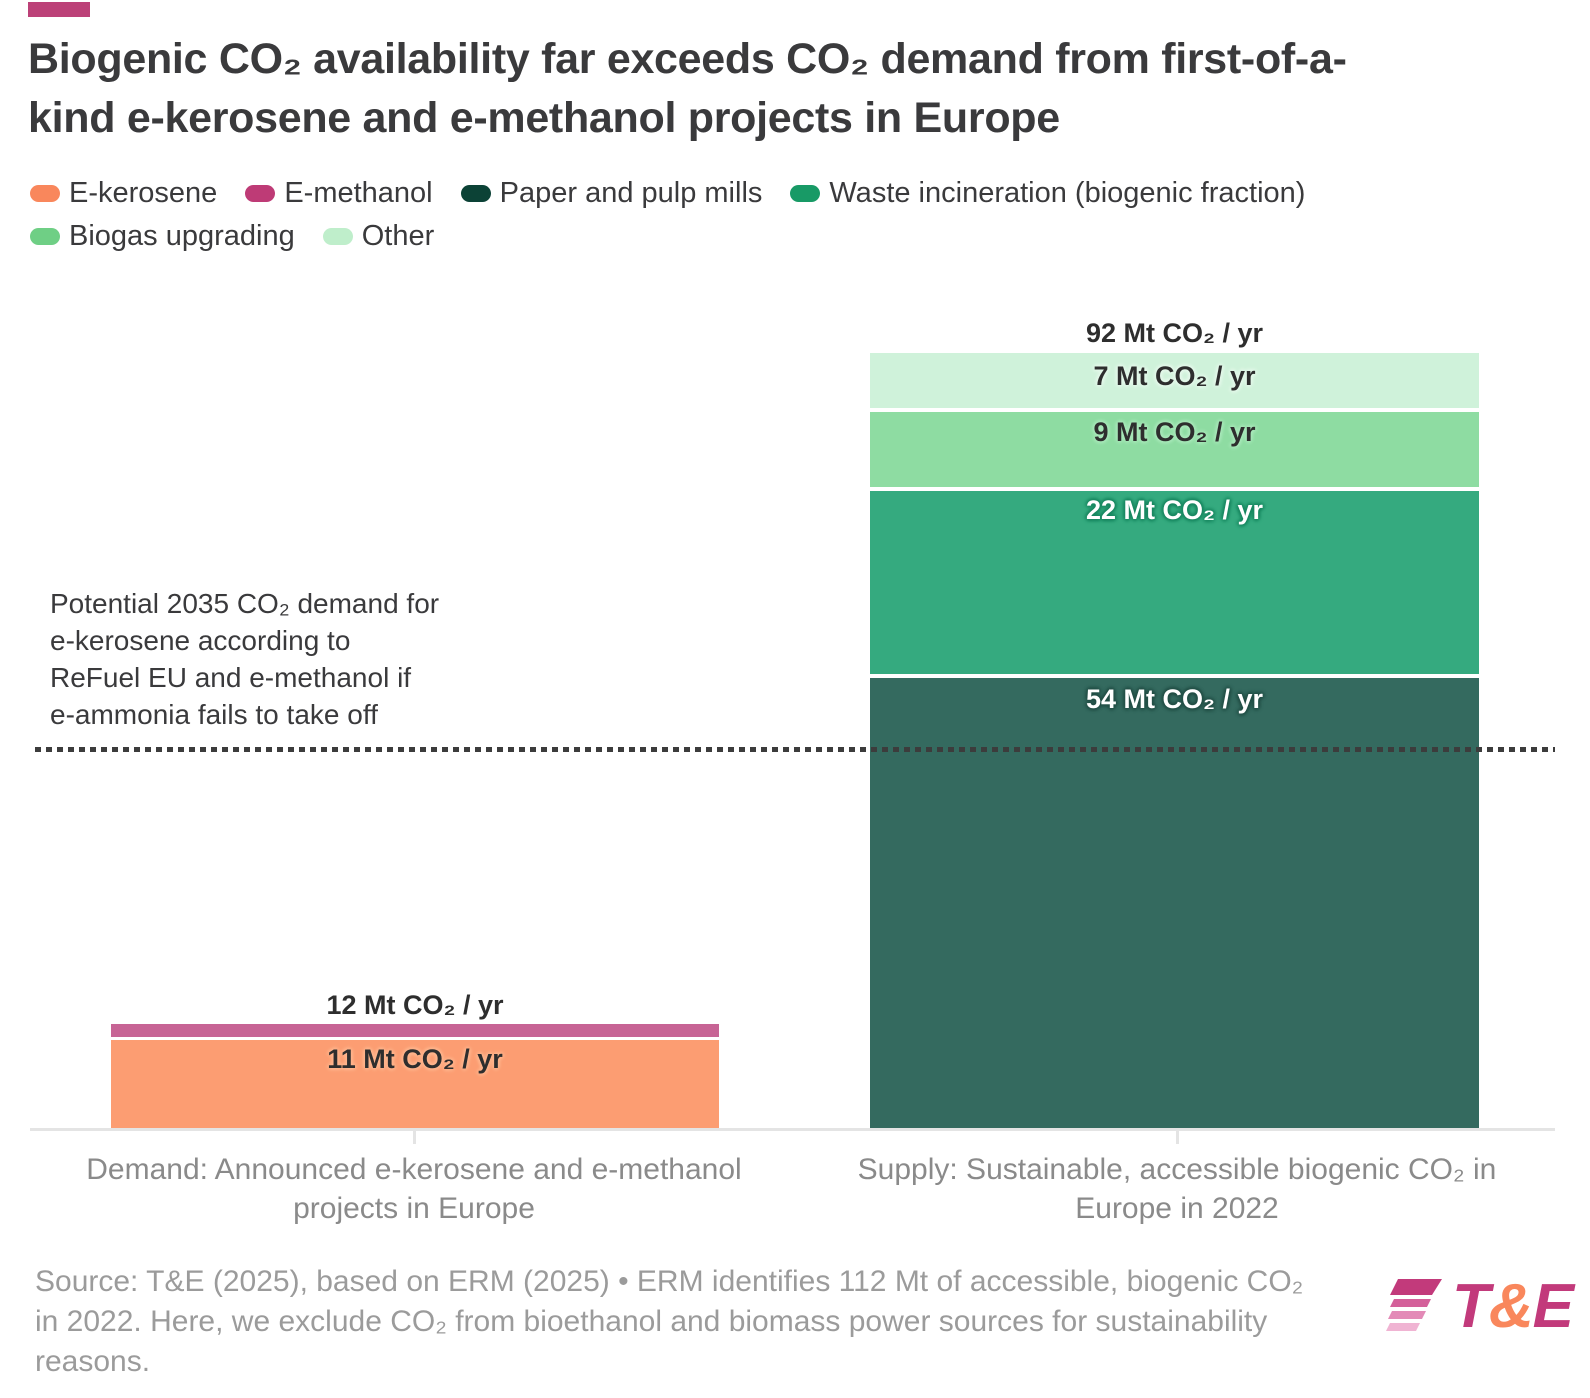 This screenshot has width=1590, height=1398. Describe the element at coordinates (93, 1361) in the screenshot. I see `source-note-line3: reasons.` at that location.